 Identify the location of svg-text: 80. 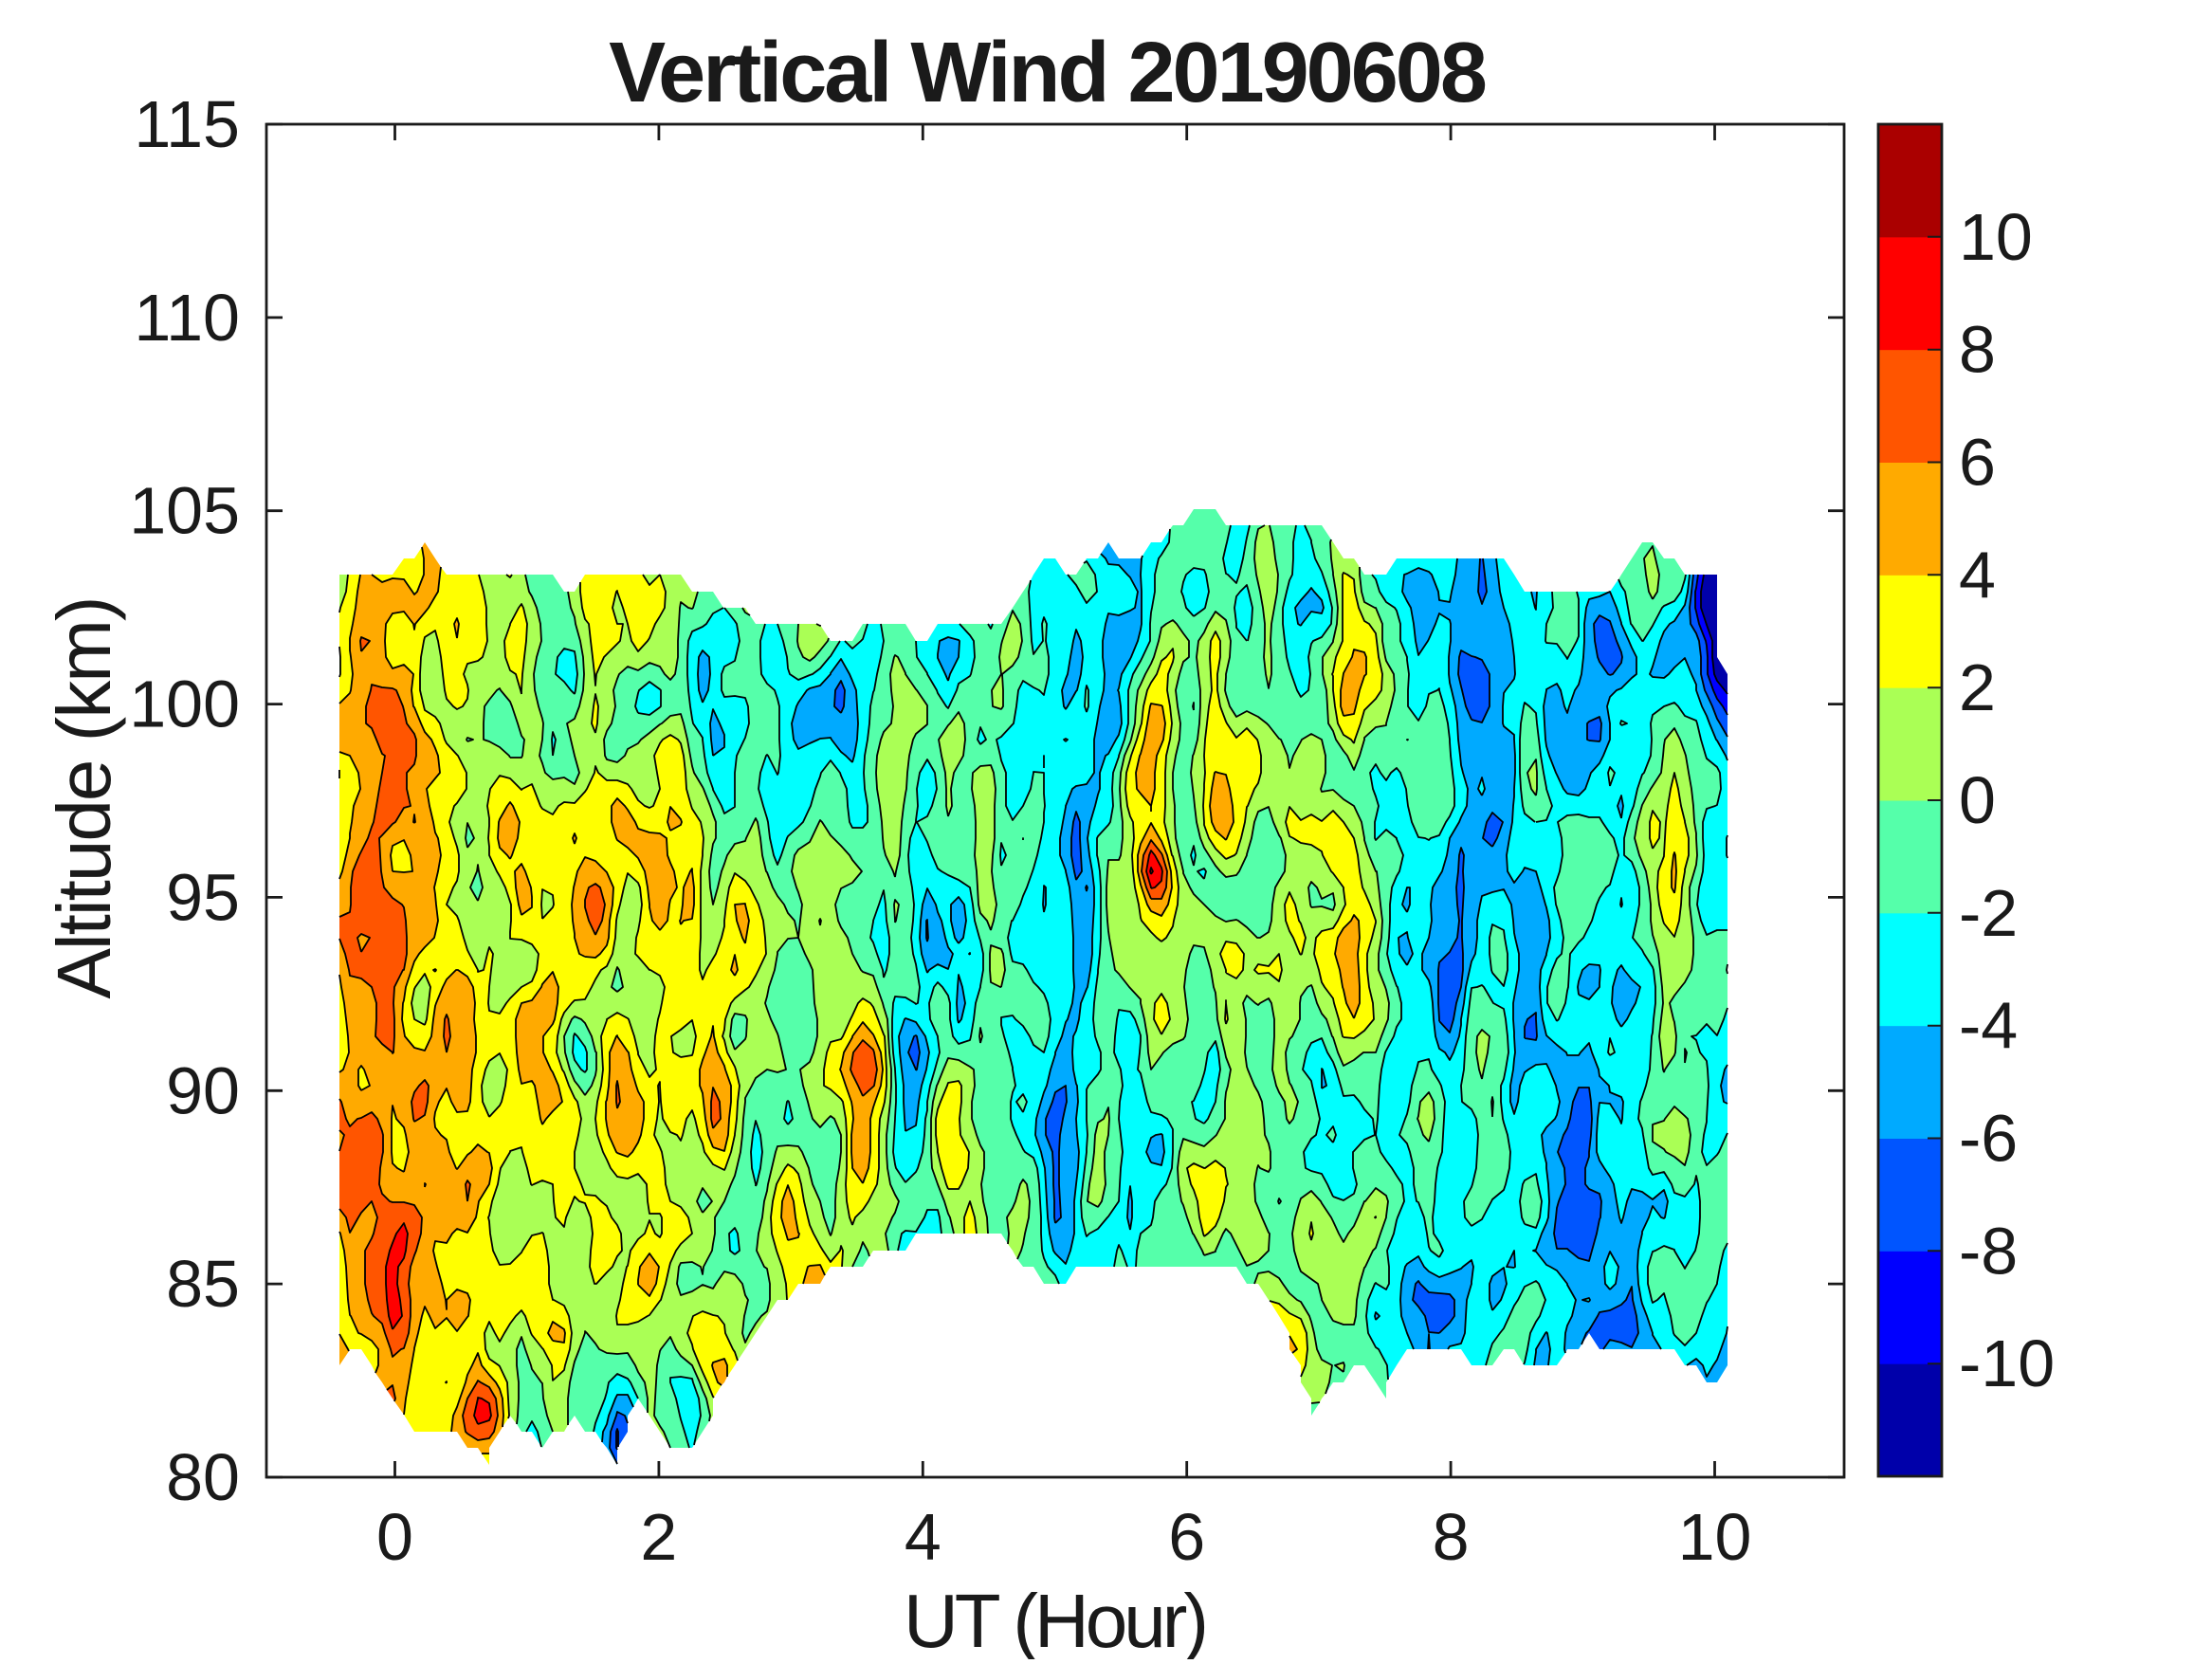
(203, 1477).